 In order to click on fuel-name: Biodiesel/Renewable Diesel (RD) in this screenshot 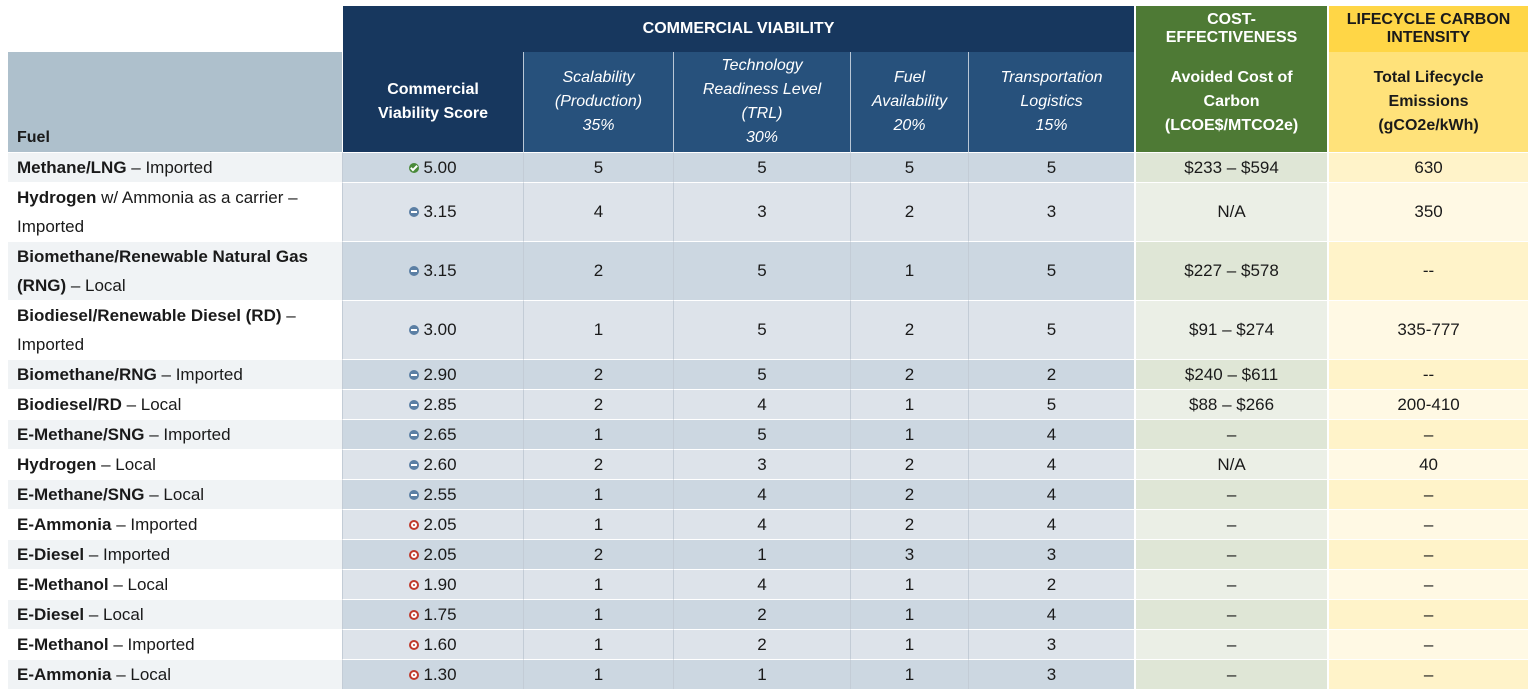, I will do `click(149, 315)`.